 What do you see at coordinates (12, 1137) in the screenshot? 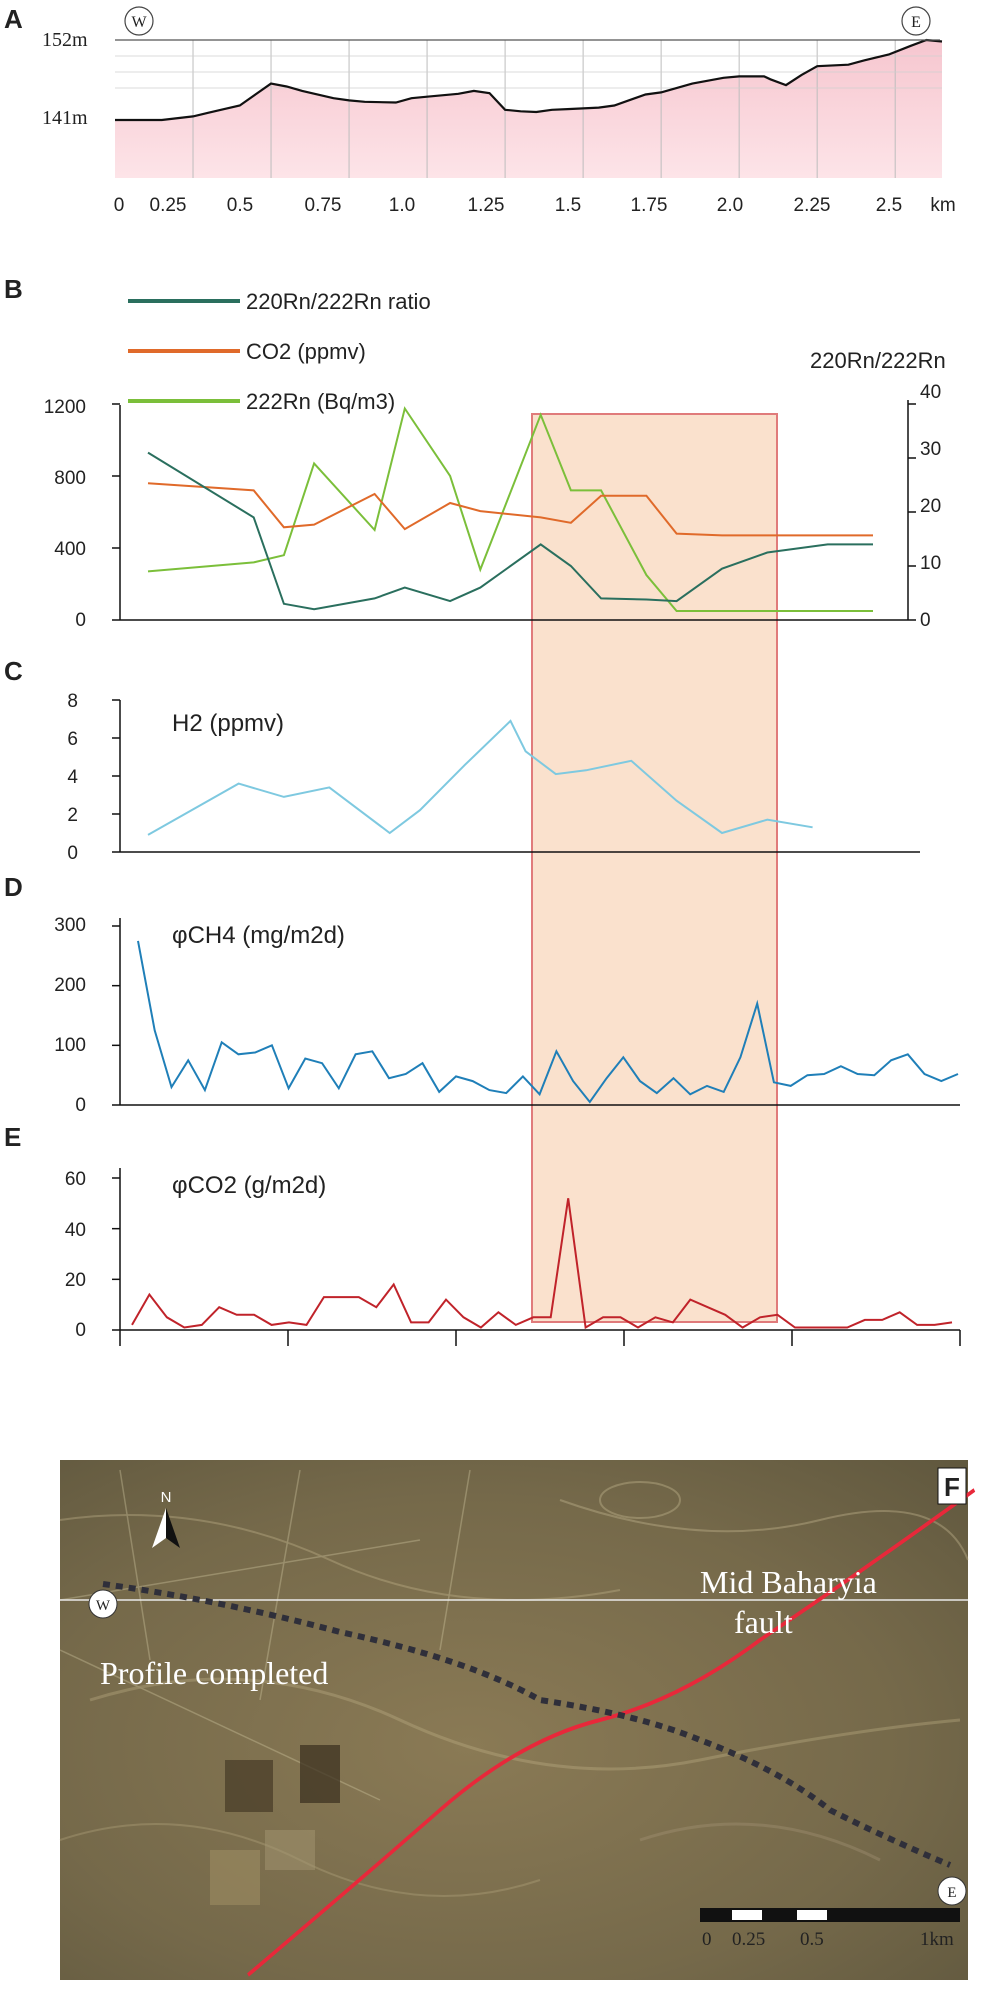
I see `panel-label-e: E` at bounding box center [12, 1137].